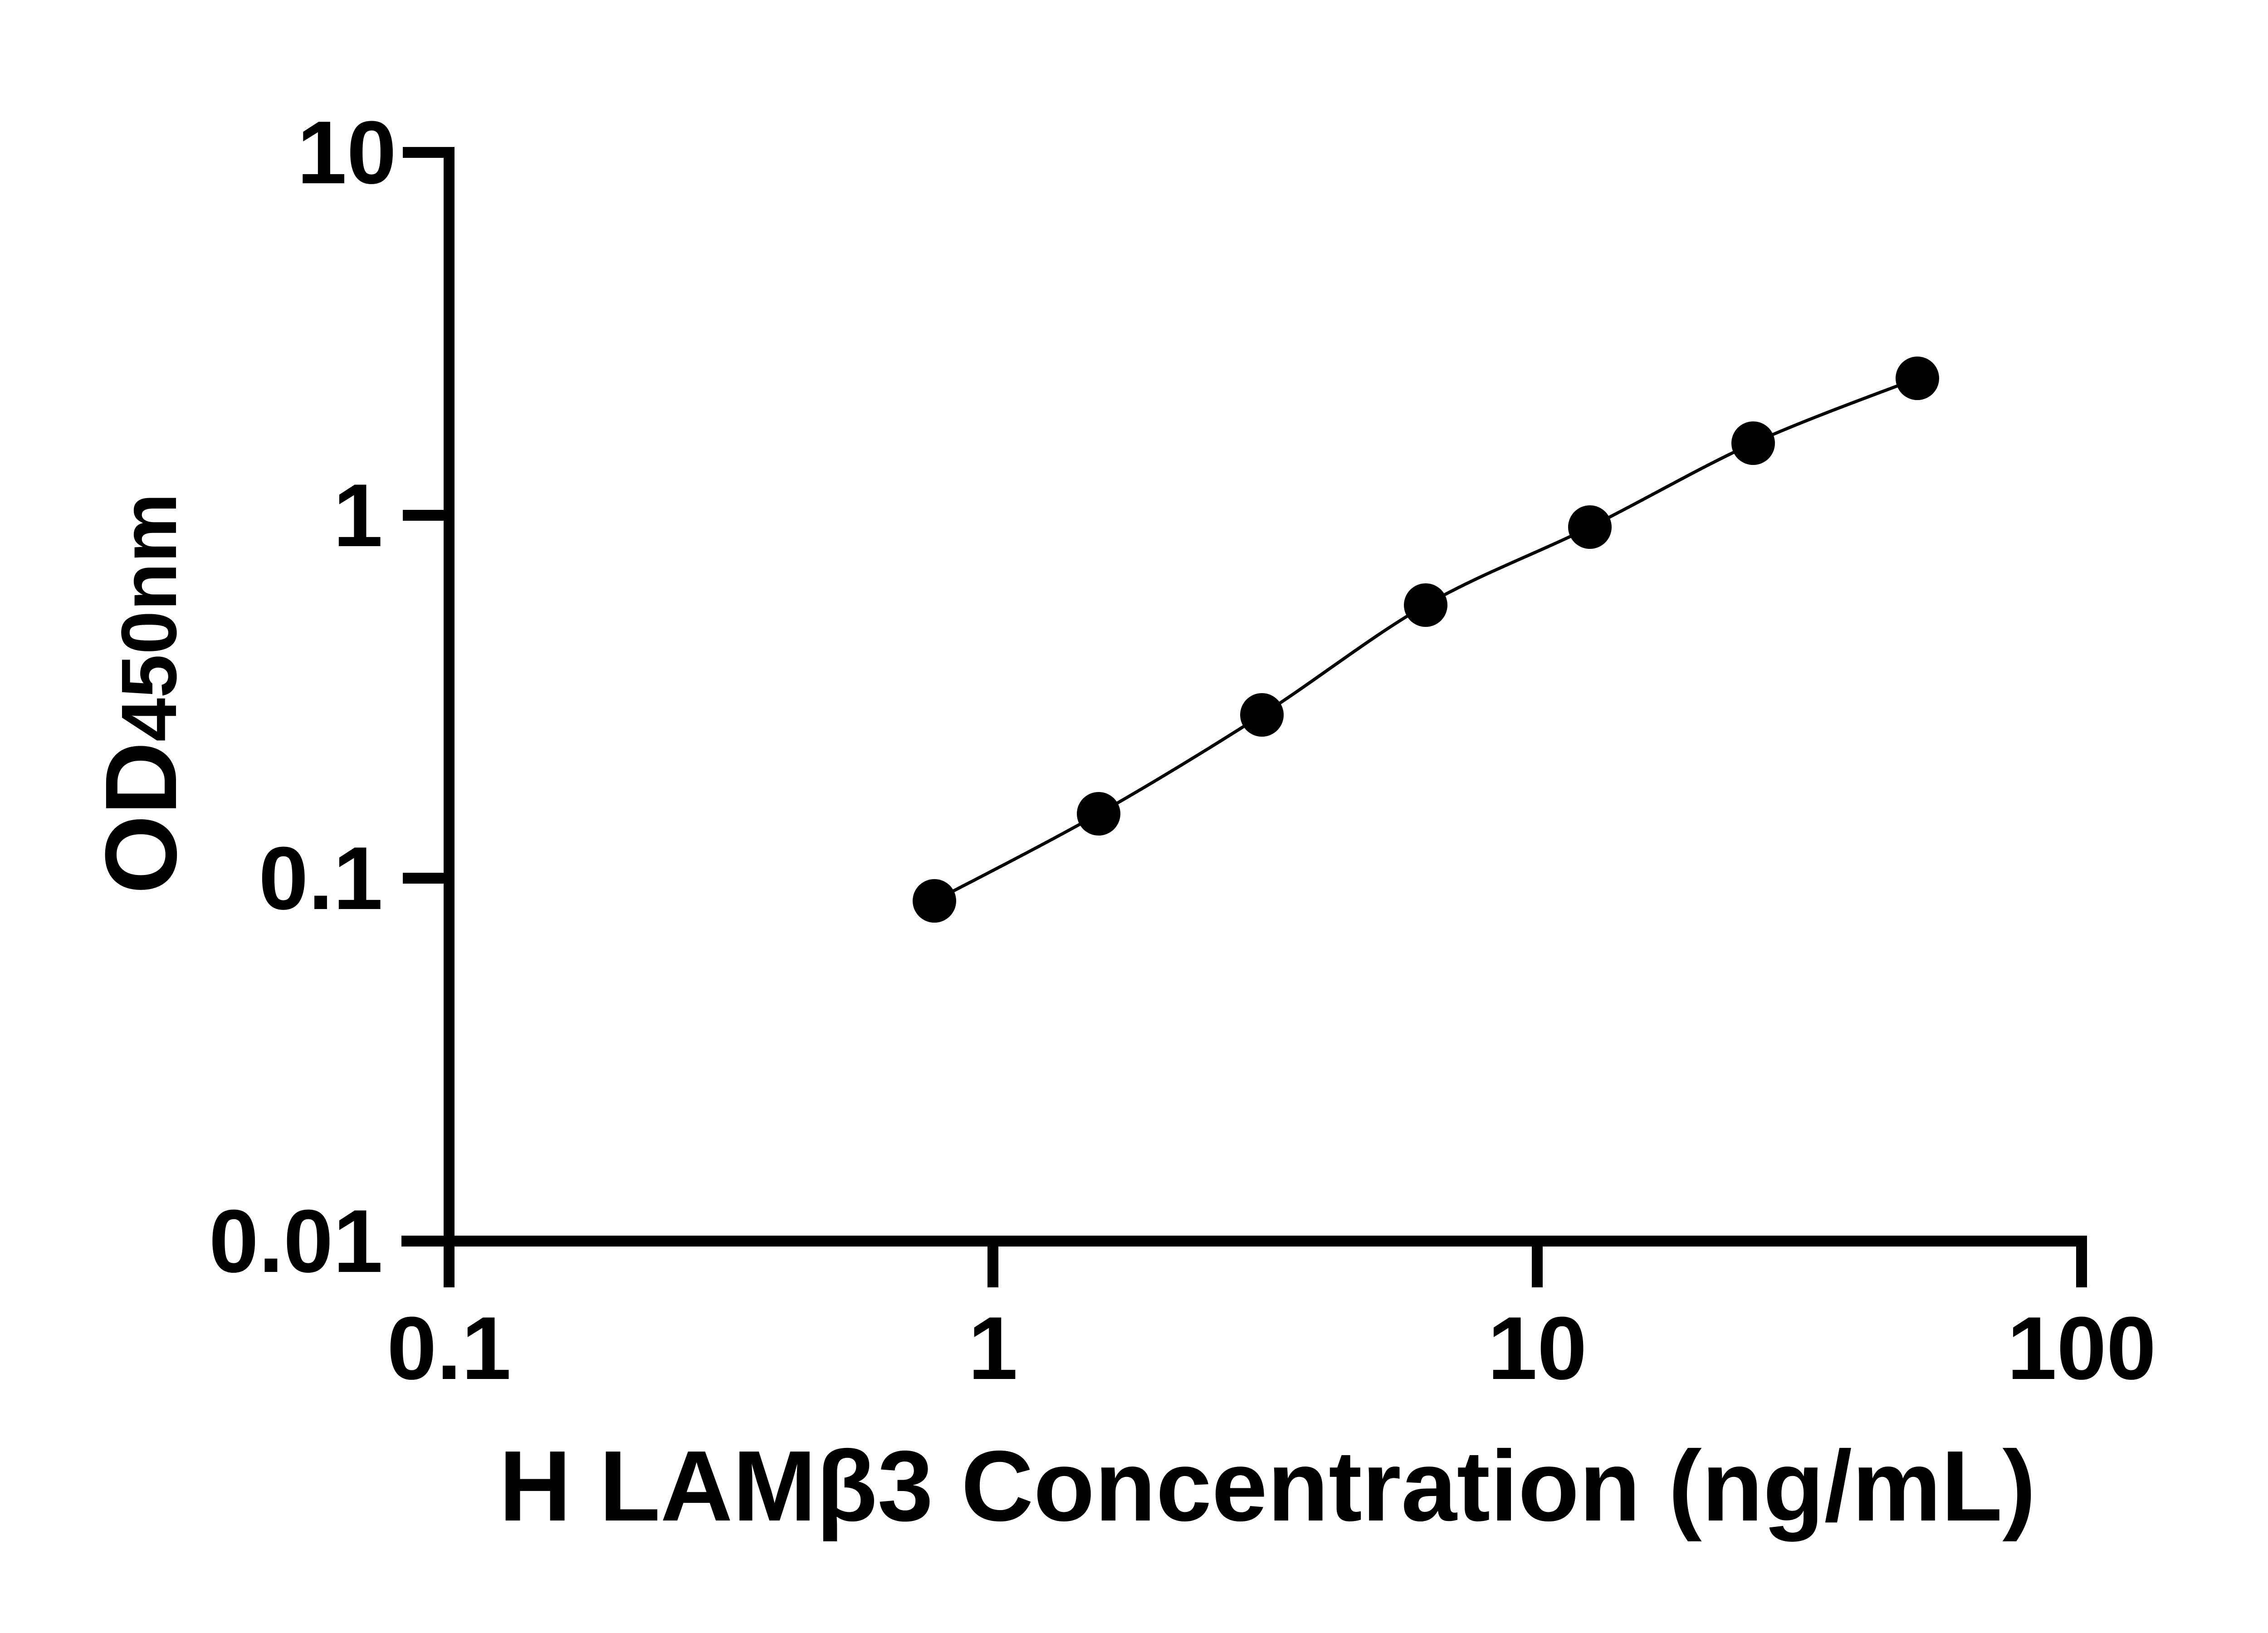  I want to click on svg-text: 0.01, so click(296, 1241).